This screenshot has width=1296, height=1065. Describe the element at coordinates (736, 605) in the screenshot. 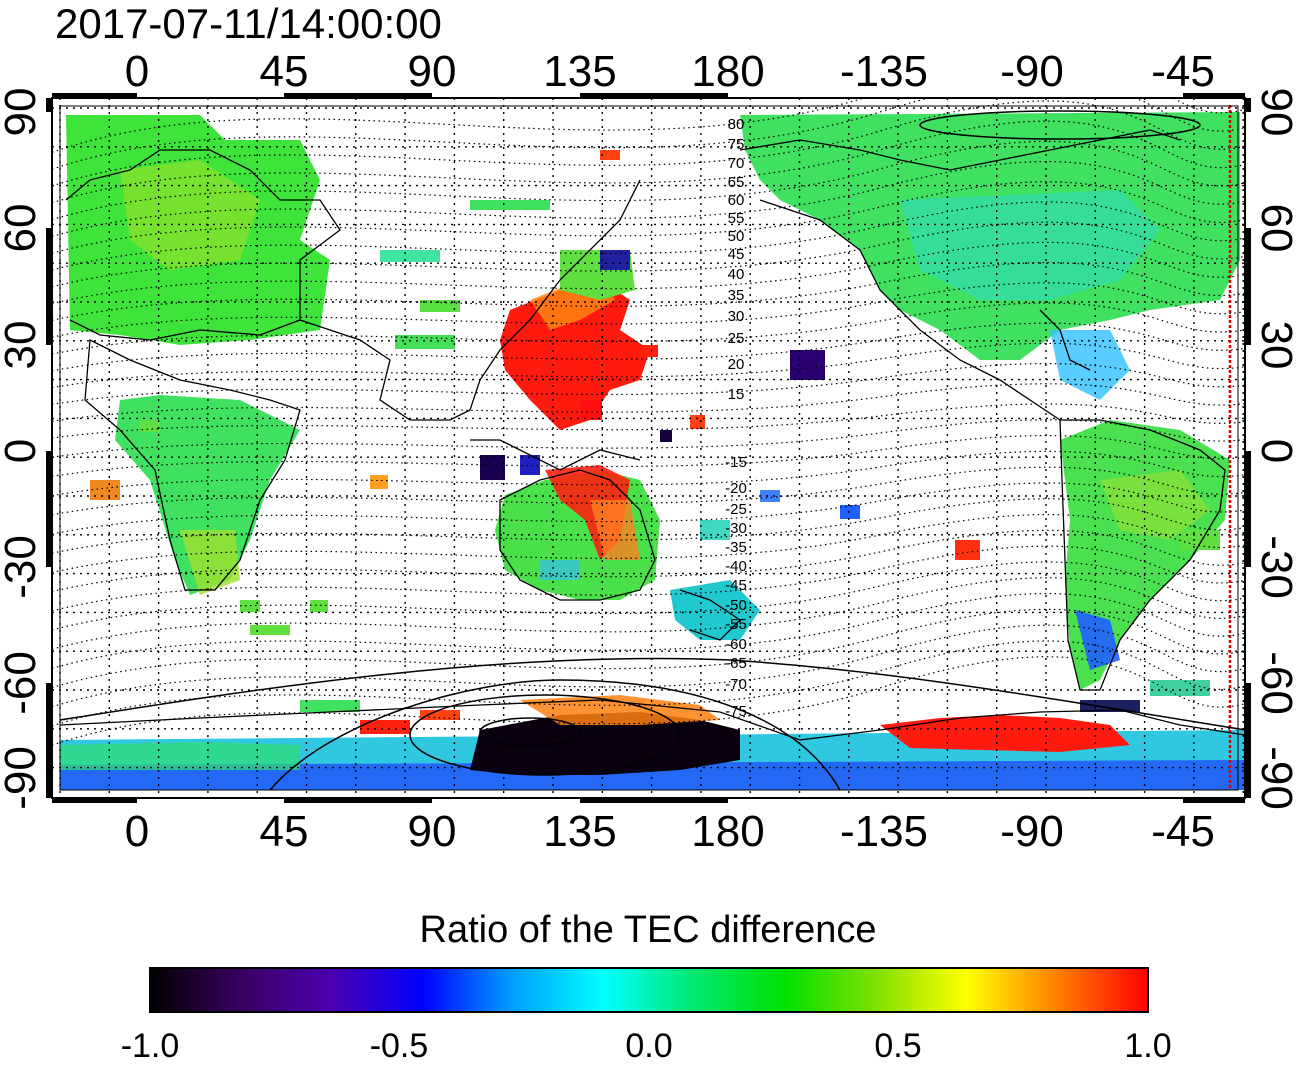

I see `contour-label-south: -50` at that location.